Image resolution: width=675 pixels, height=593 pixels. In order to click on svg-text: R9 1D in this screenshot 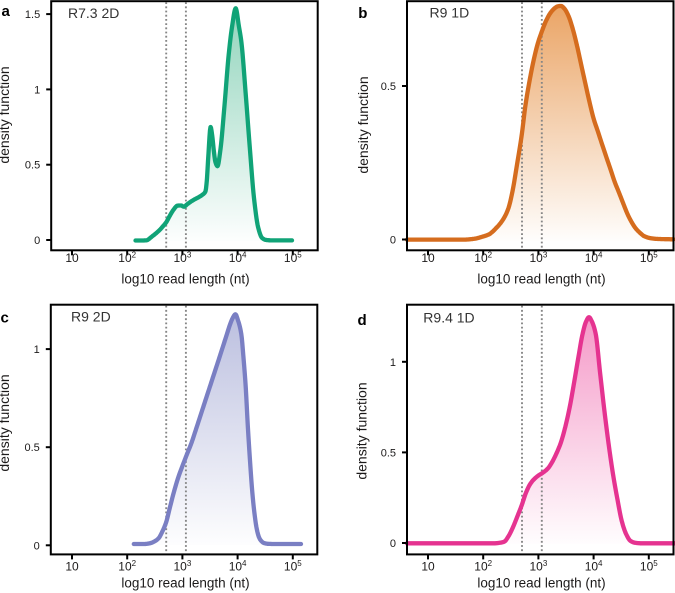, I will do `click(450, 13)`.